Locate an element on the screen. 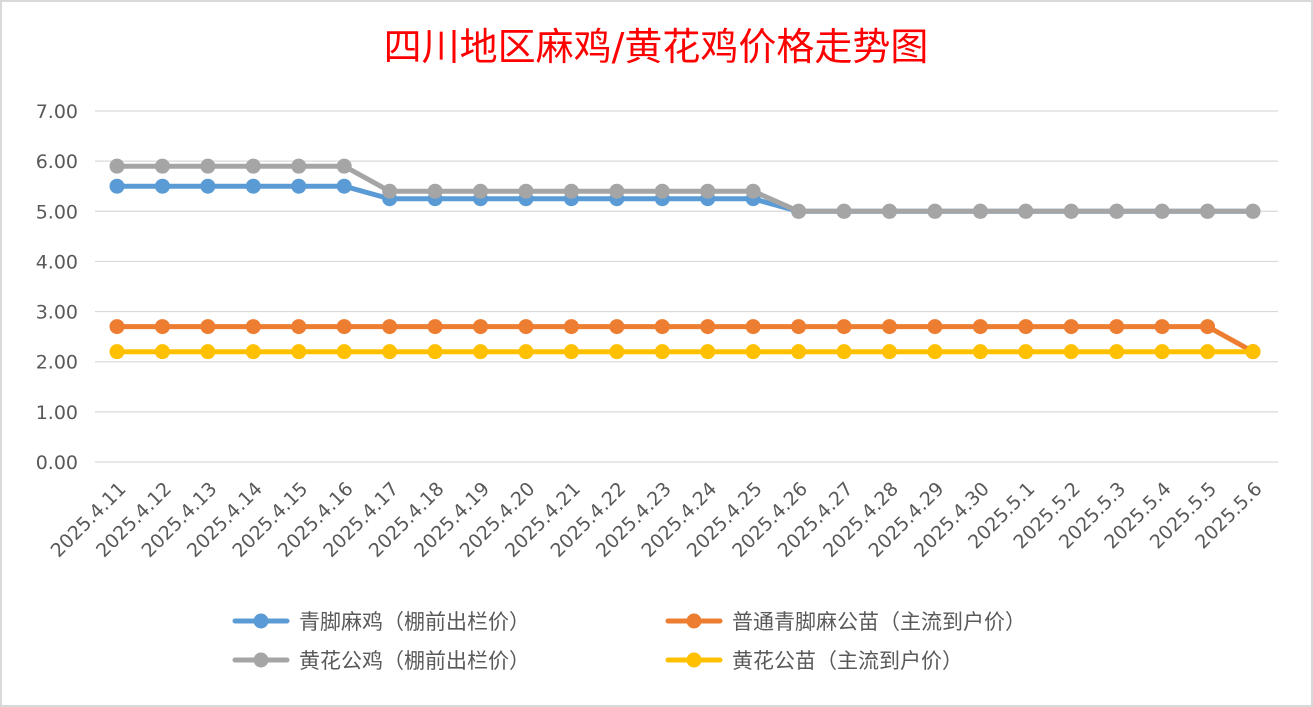 Image resolution: width=1313 pixels, height=707 pixels. y-tick-label: 6.00 is located at coordinates (57, 162).